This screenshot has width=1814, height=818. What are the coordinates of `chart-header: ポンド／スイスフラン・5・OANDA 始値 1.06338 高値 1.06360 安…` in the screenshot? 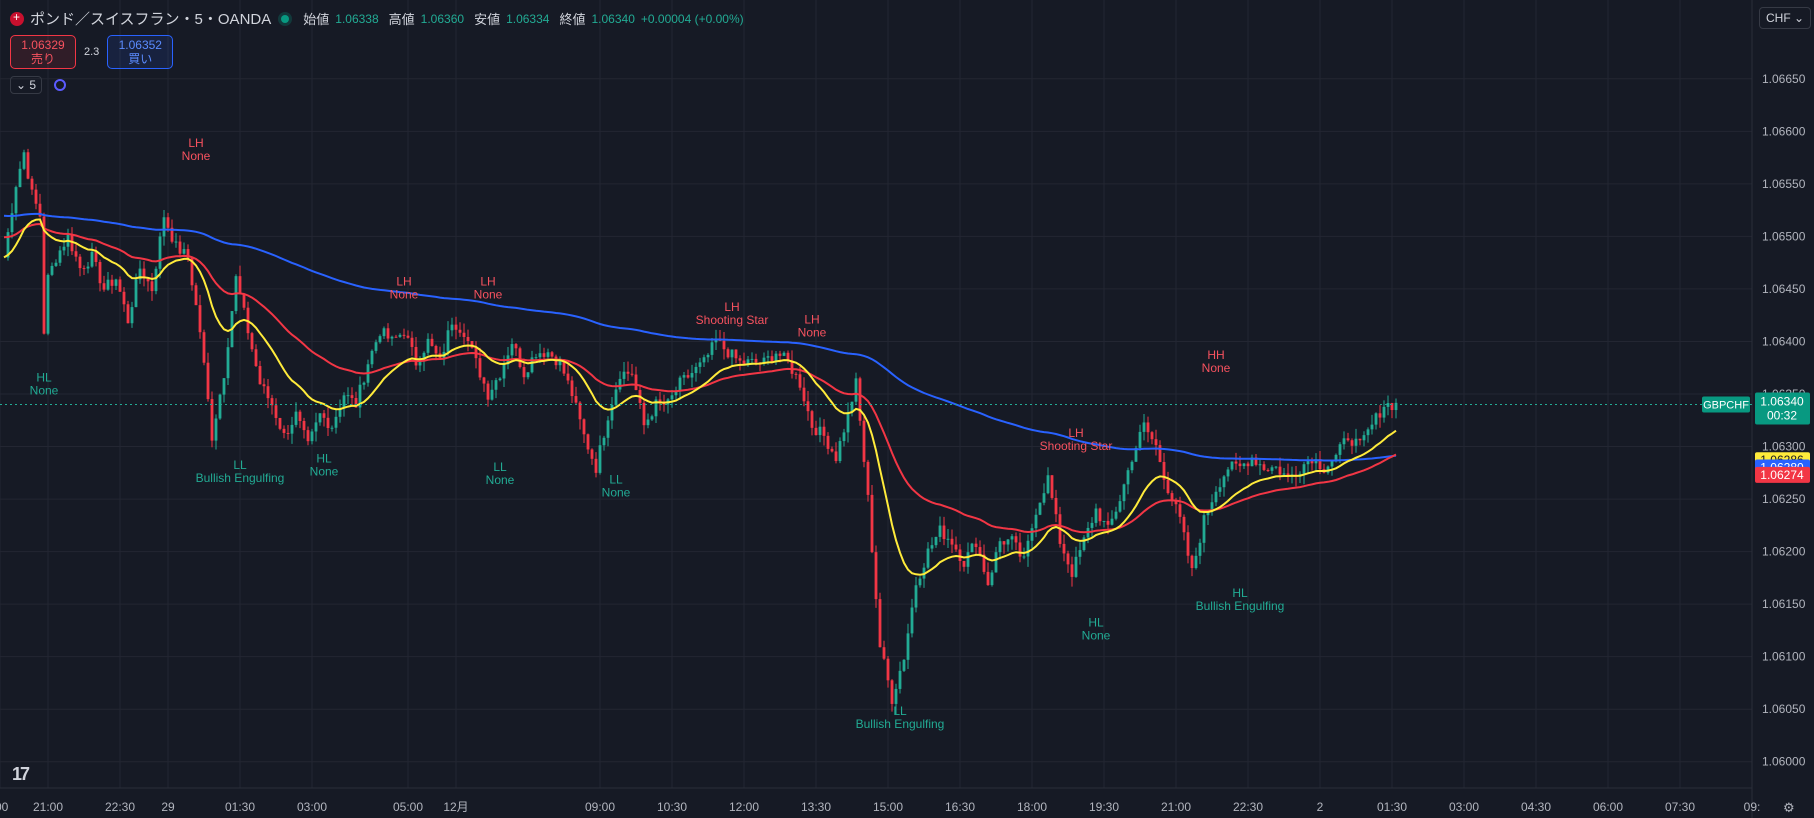 It's located at (377, 18).